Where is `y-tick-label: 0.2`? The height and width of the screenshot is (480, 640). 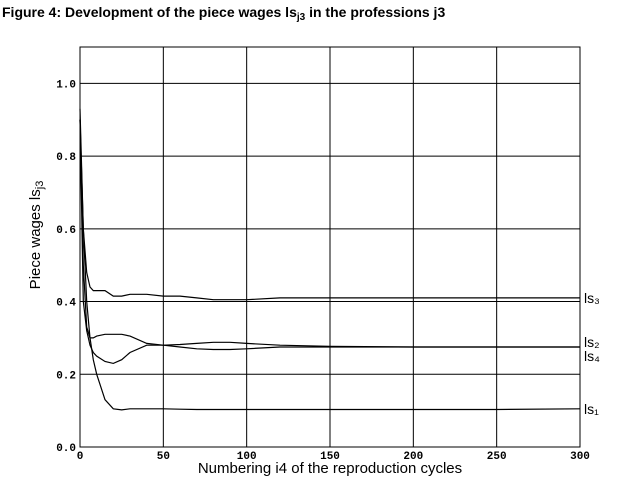 y-tick-label: 0.2 is located at coordinates (66, 376).